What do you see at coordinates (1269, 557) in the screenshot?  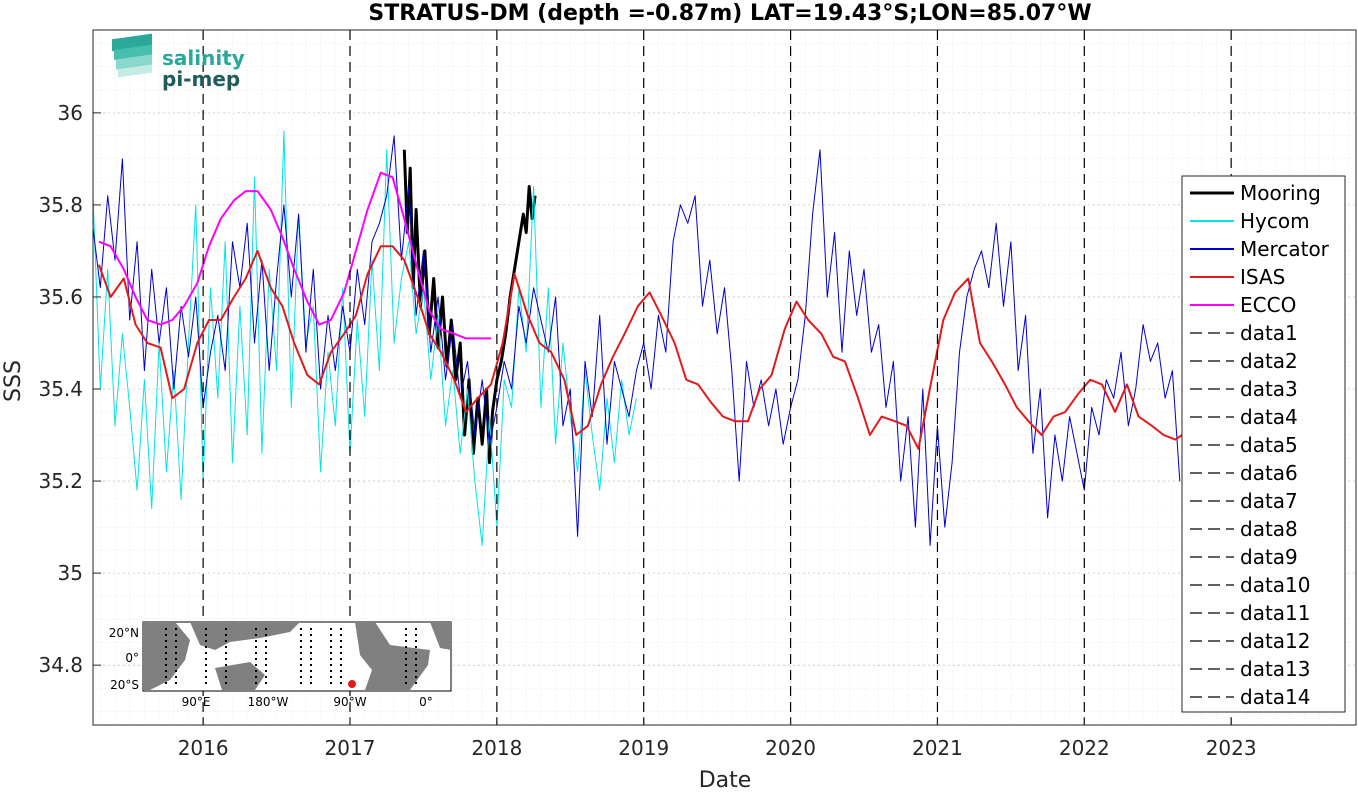 I see `legend-label: data9` at bounding box center [1269, 557].